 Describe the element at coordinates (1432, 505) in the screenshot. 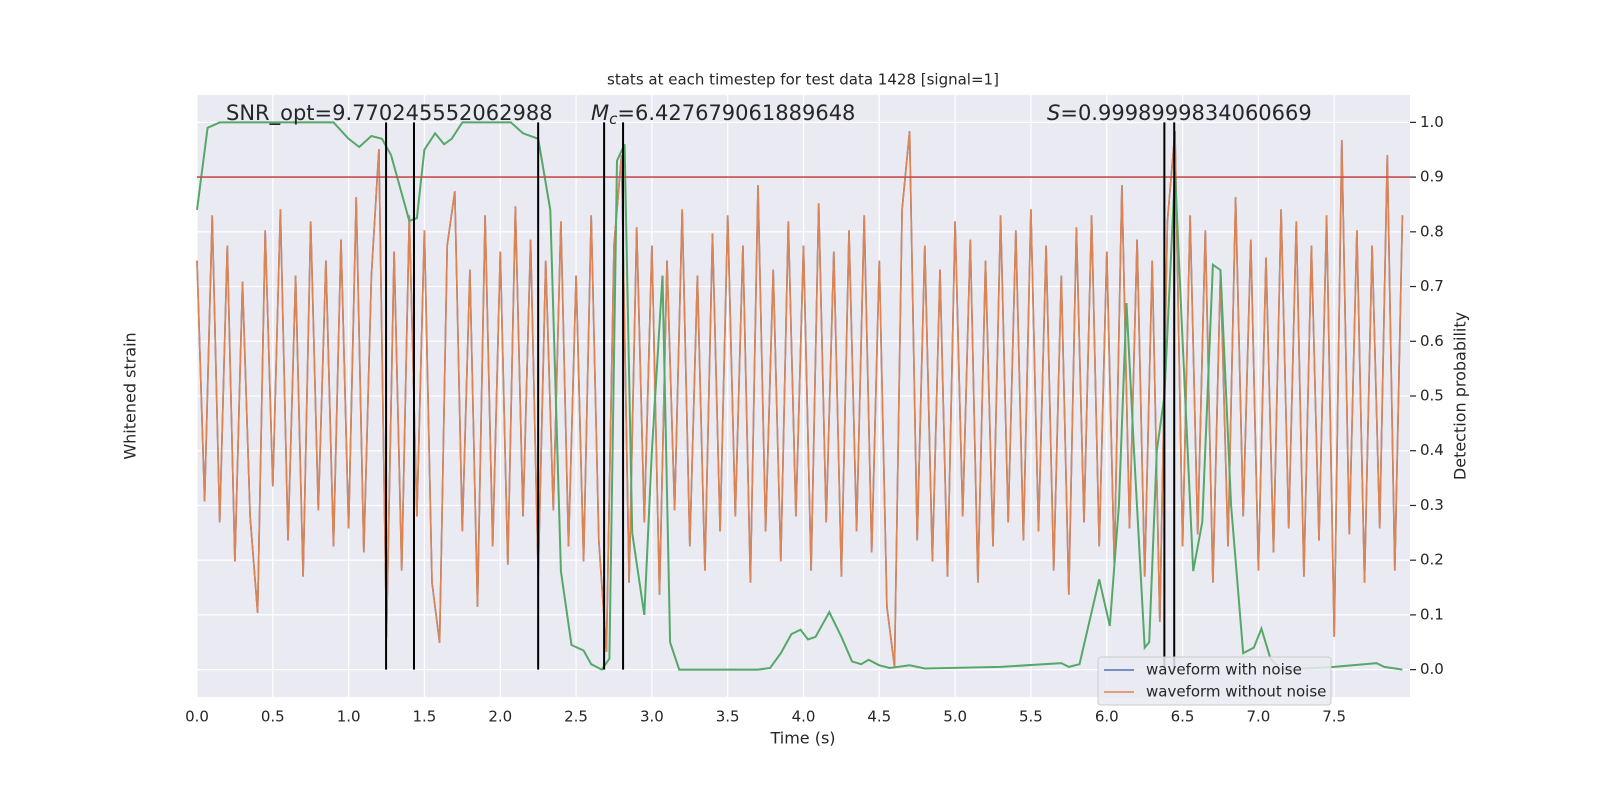

I see `y2-tick-label: 0.3` at that location.